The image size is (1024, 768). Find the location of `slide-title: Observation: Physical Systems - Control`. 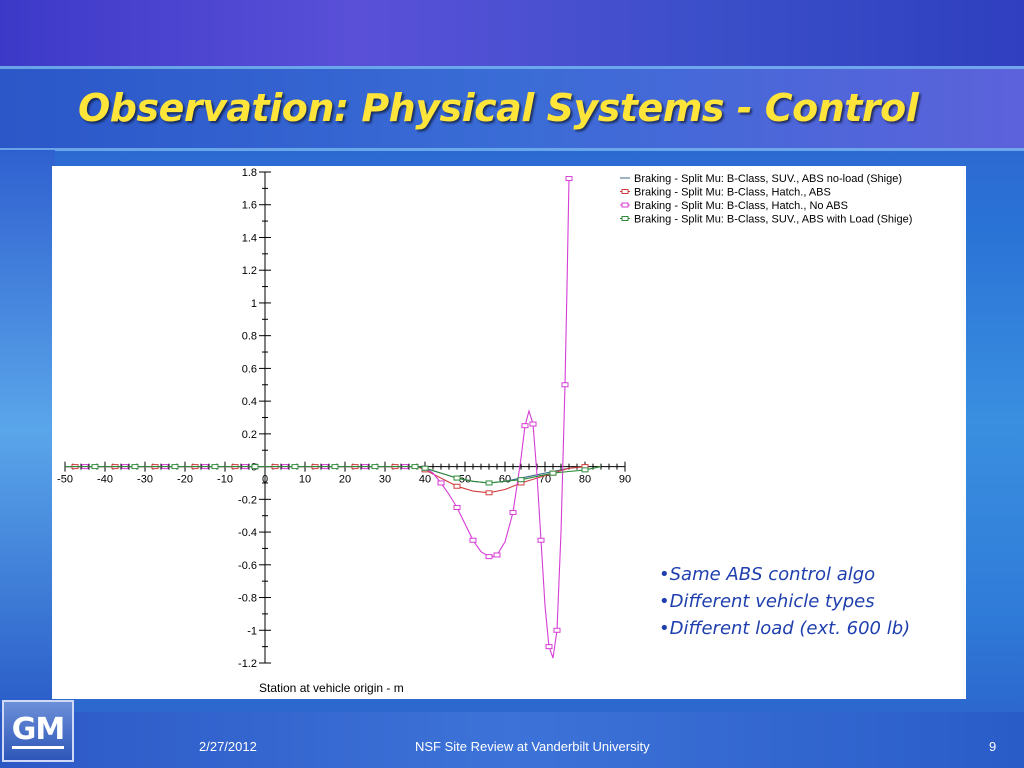

slide-title: Observation: Physical Systems - Control is located at coordinates (498, 108).